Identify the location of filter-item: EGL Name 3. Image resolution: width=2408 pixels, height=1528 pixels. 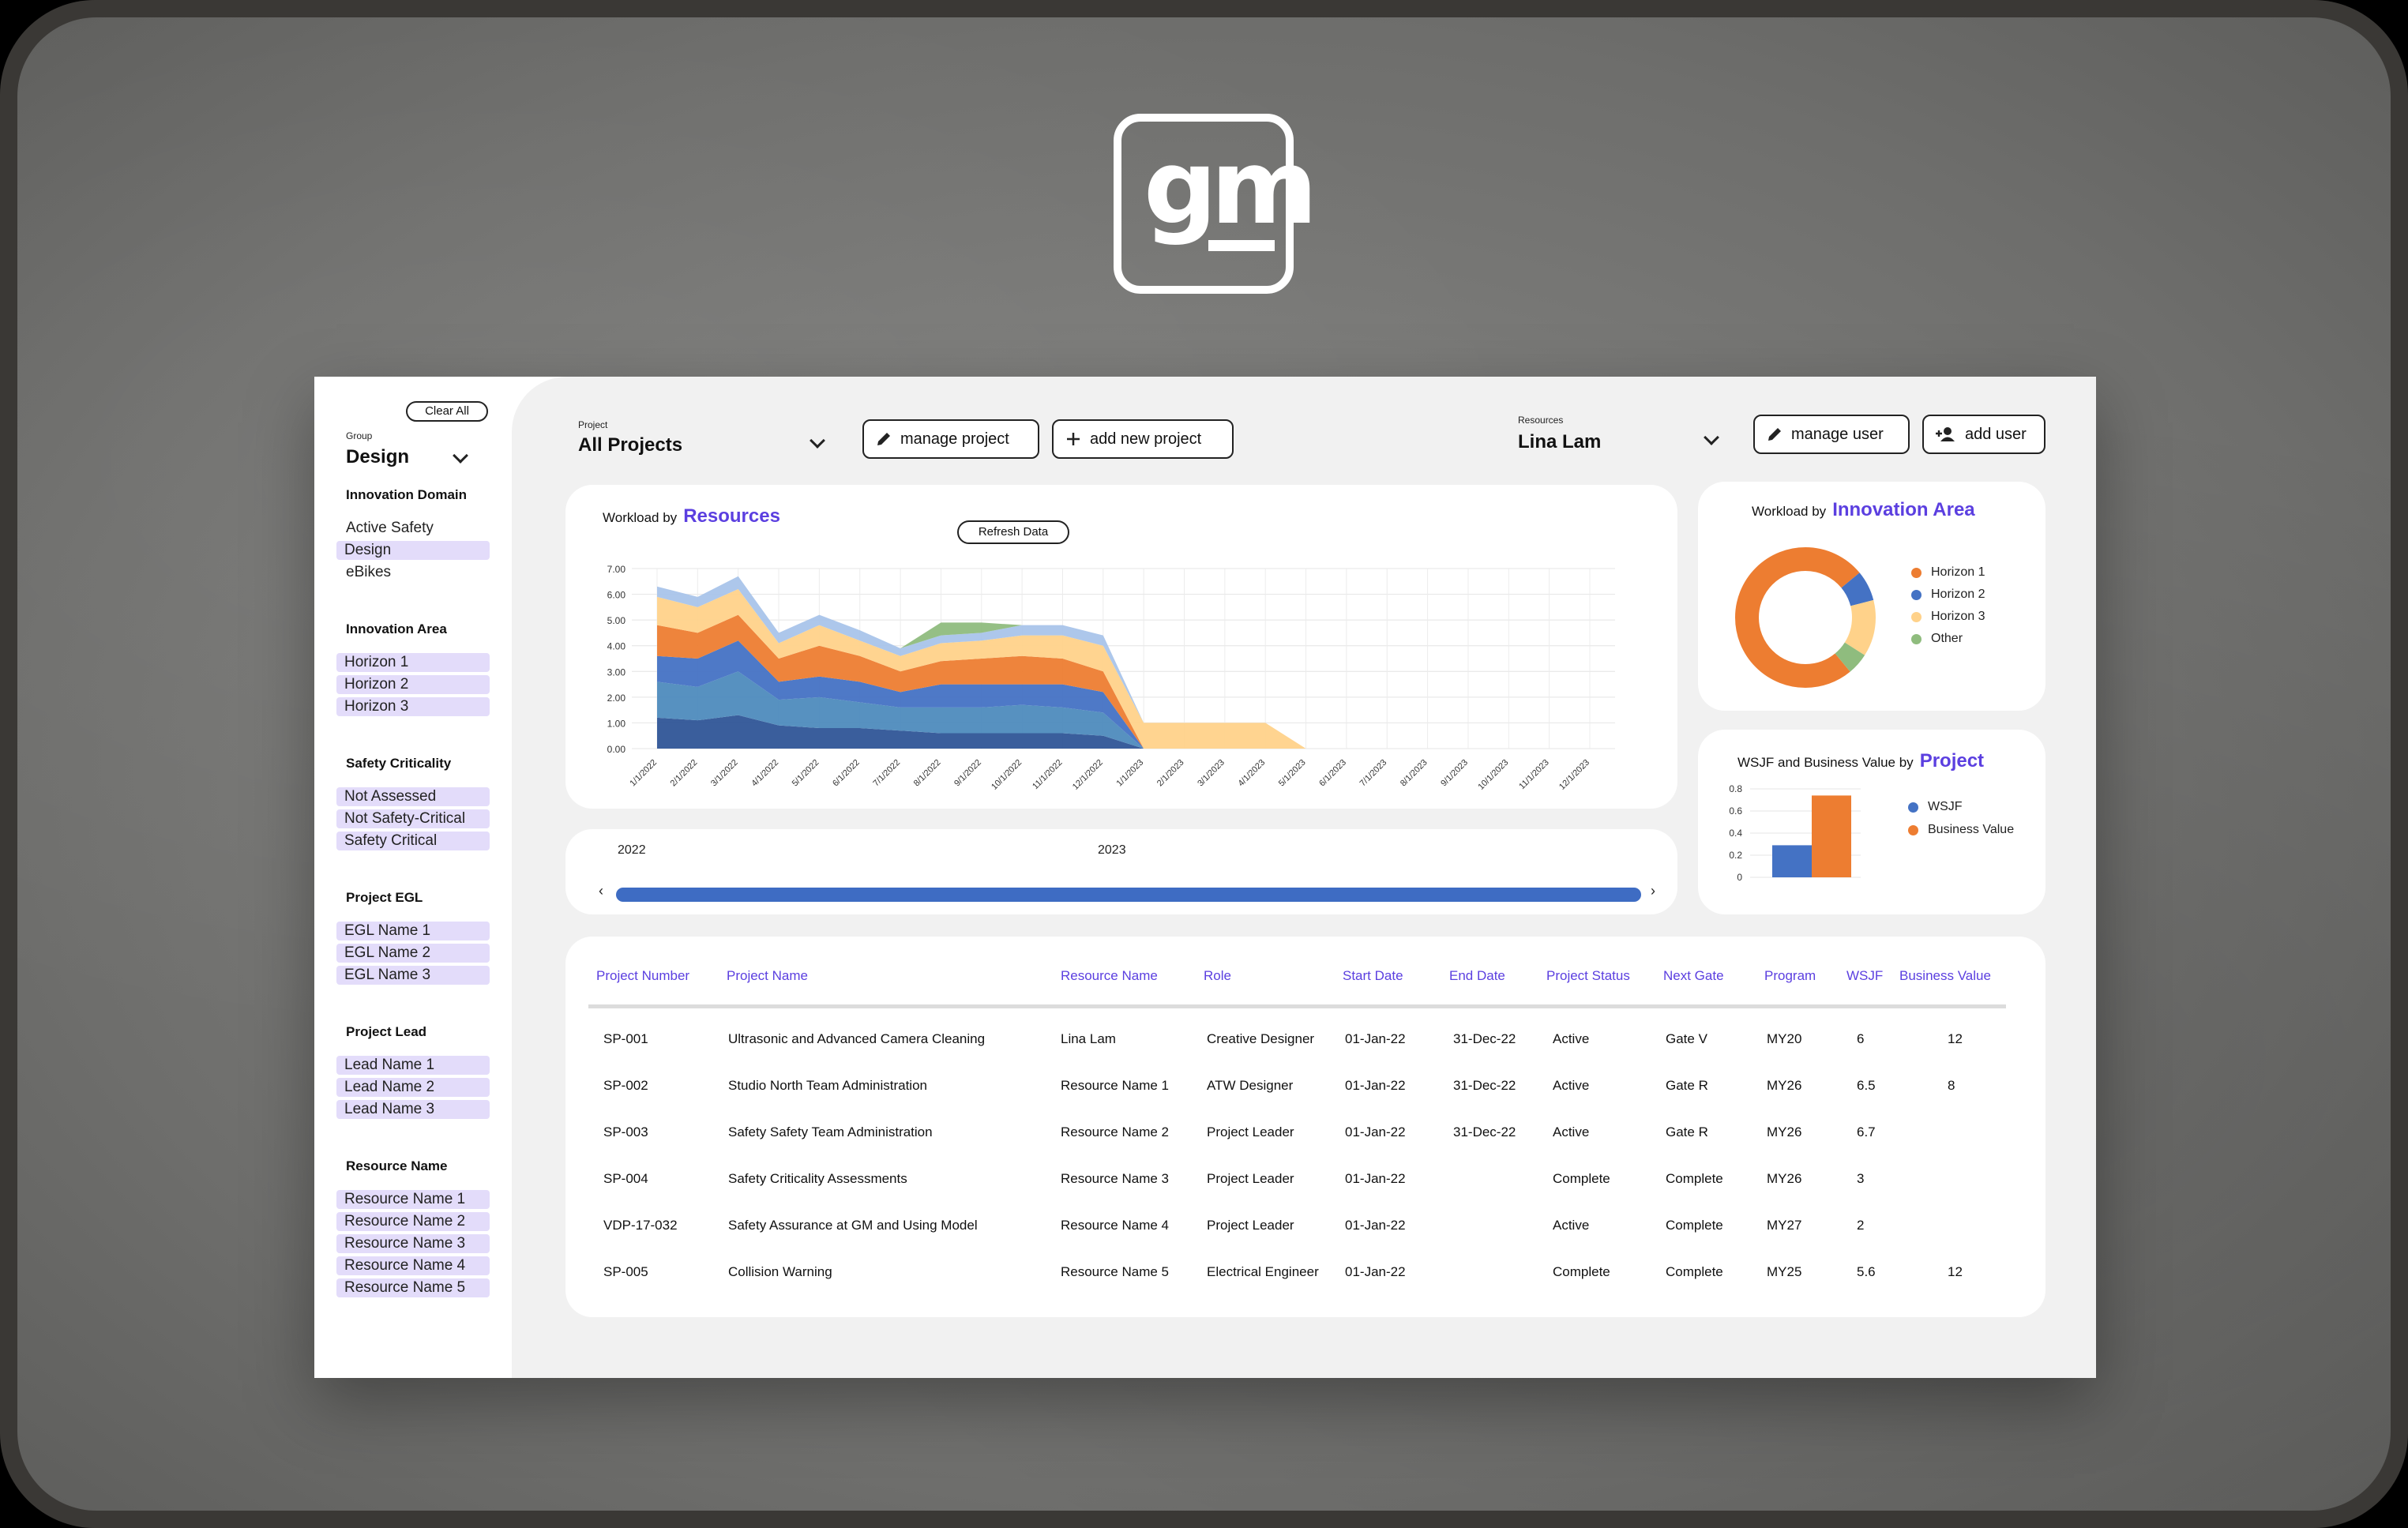
(413, 975).